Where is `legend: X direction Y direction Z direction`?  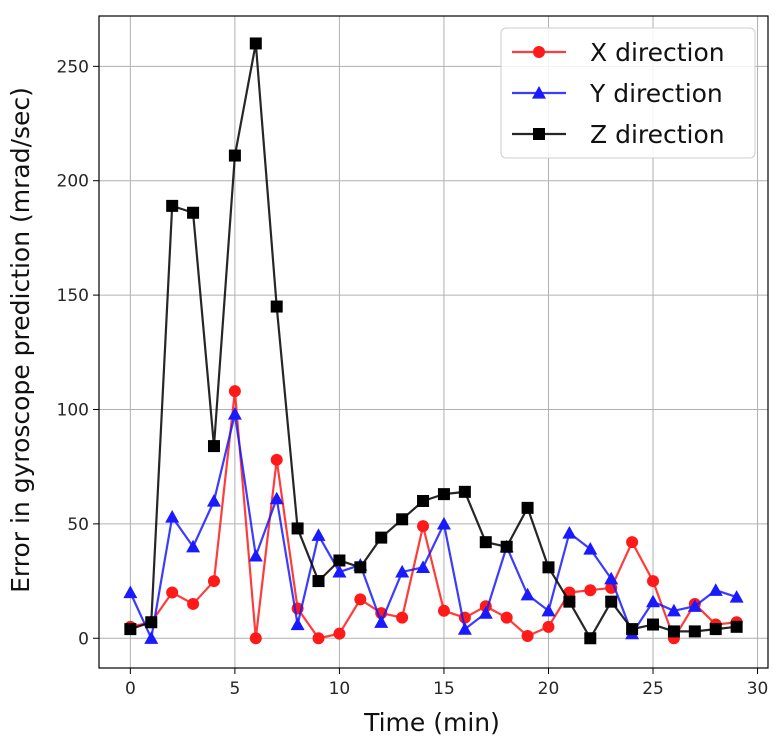
legend: X direction Y direction Z direction is located at coordinates (628, 93).